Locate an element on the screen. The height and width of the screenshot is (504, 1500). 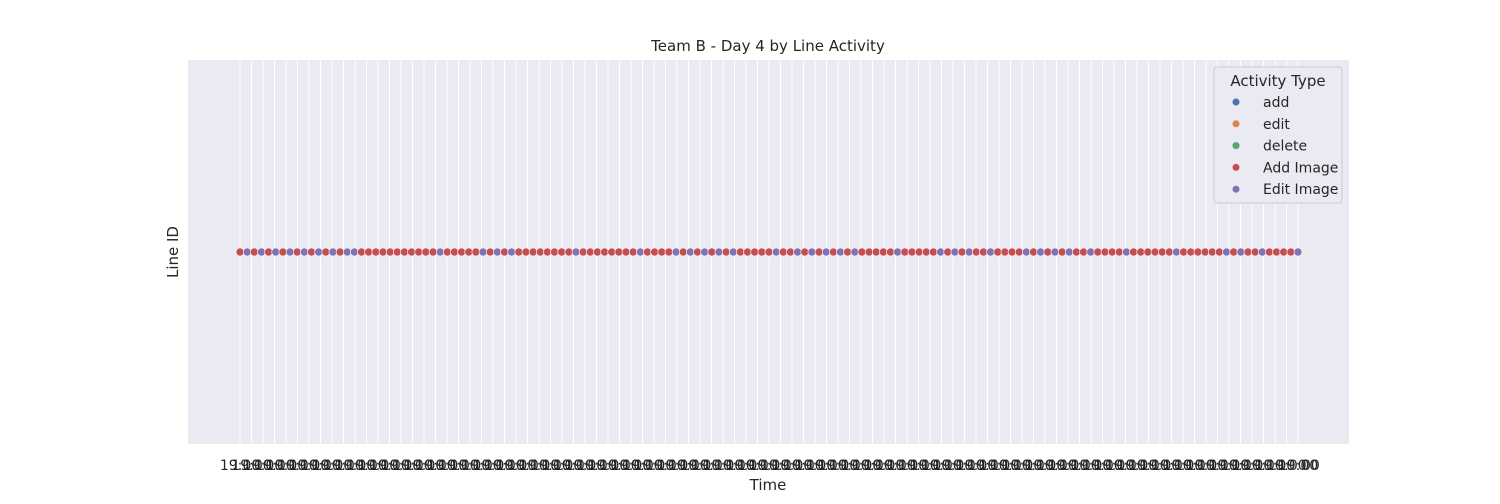
data-points is located at coordinates (769, 252).